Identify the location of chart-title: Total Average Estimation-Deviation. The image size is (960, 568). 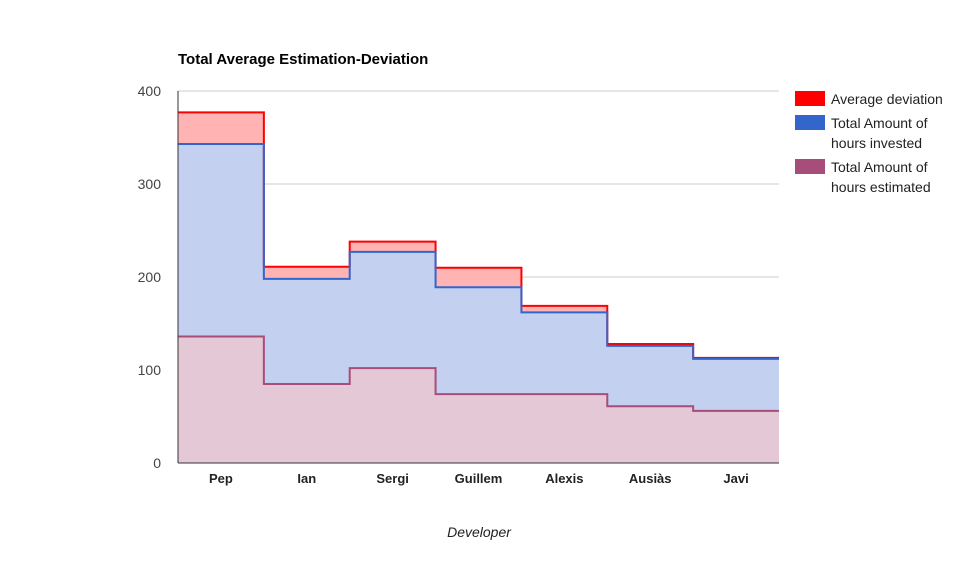
(303, 59).